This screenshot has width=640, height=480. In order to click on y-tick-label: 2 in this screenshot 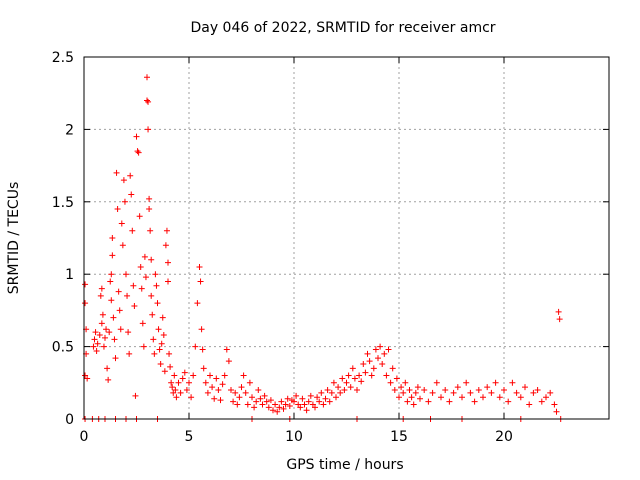, I will do `click(69, 130)`.